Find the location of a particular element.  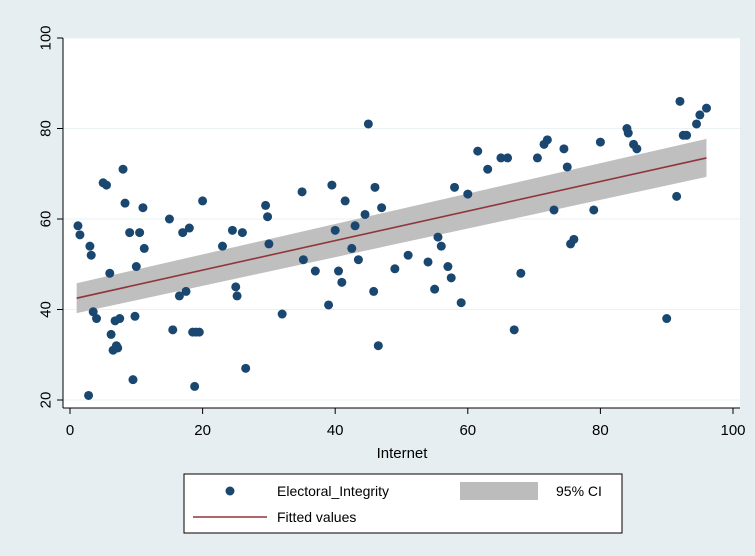

x-tick-label: 80 is located at coordinates (600, 430).